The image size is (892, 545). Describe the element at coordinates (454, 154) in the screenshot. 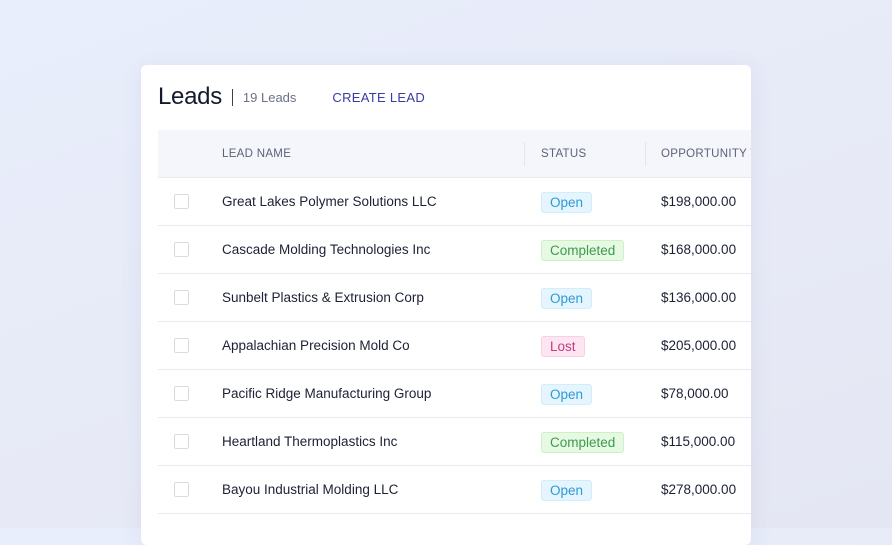

I see `table-header: LEAD NAME STATUS OPPORTUNITY V` at that location.